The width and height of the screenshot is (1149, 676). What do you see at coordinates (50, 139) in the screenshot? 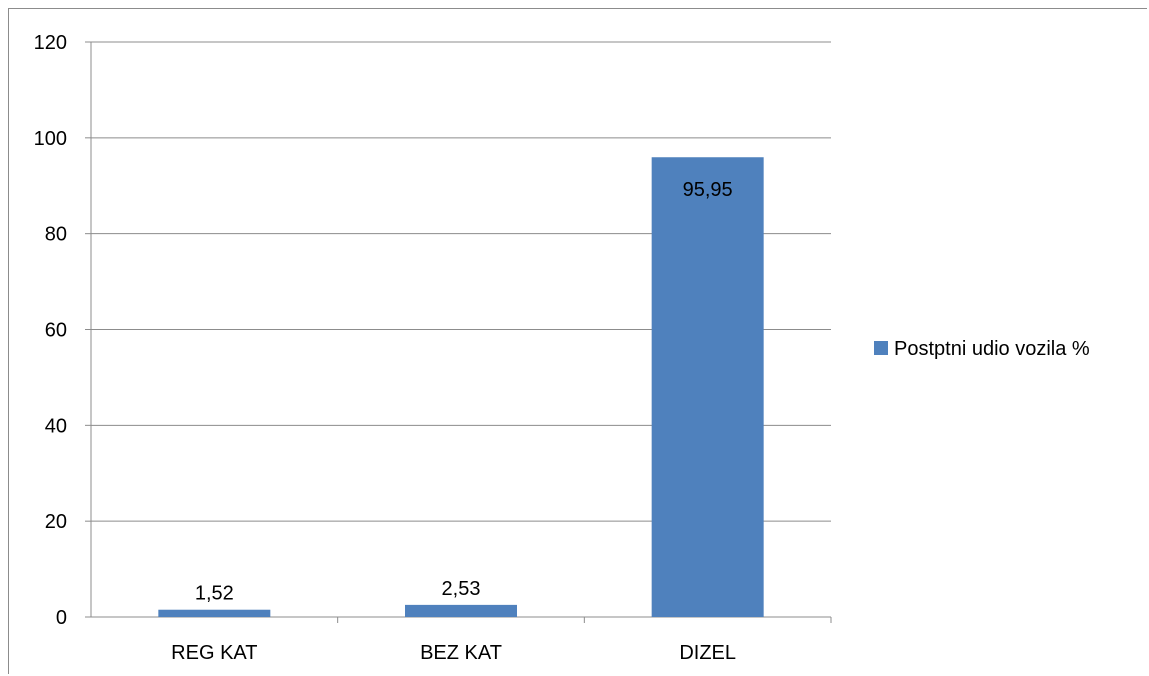
I see `y-tick-label: 100` at bounding box center [50, 139].